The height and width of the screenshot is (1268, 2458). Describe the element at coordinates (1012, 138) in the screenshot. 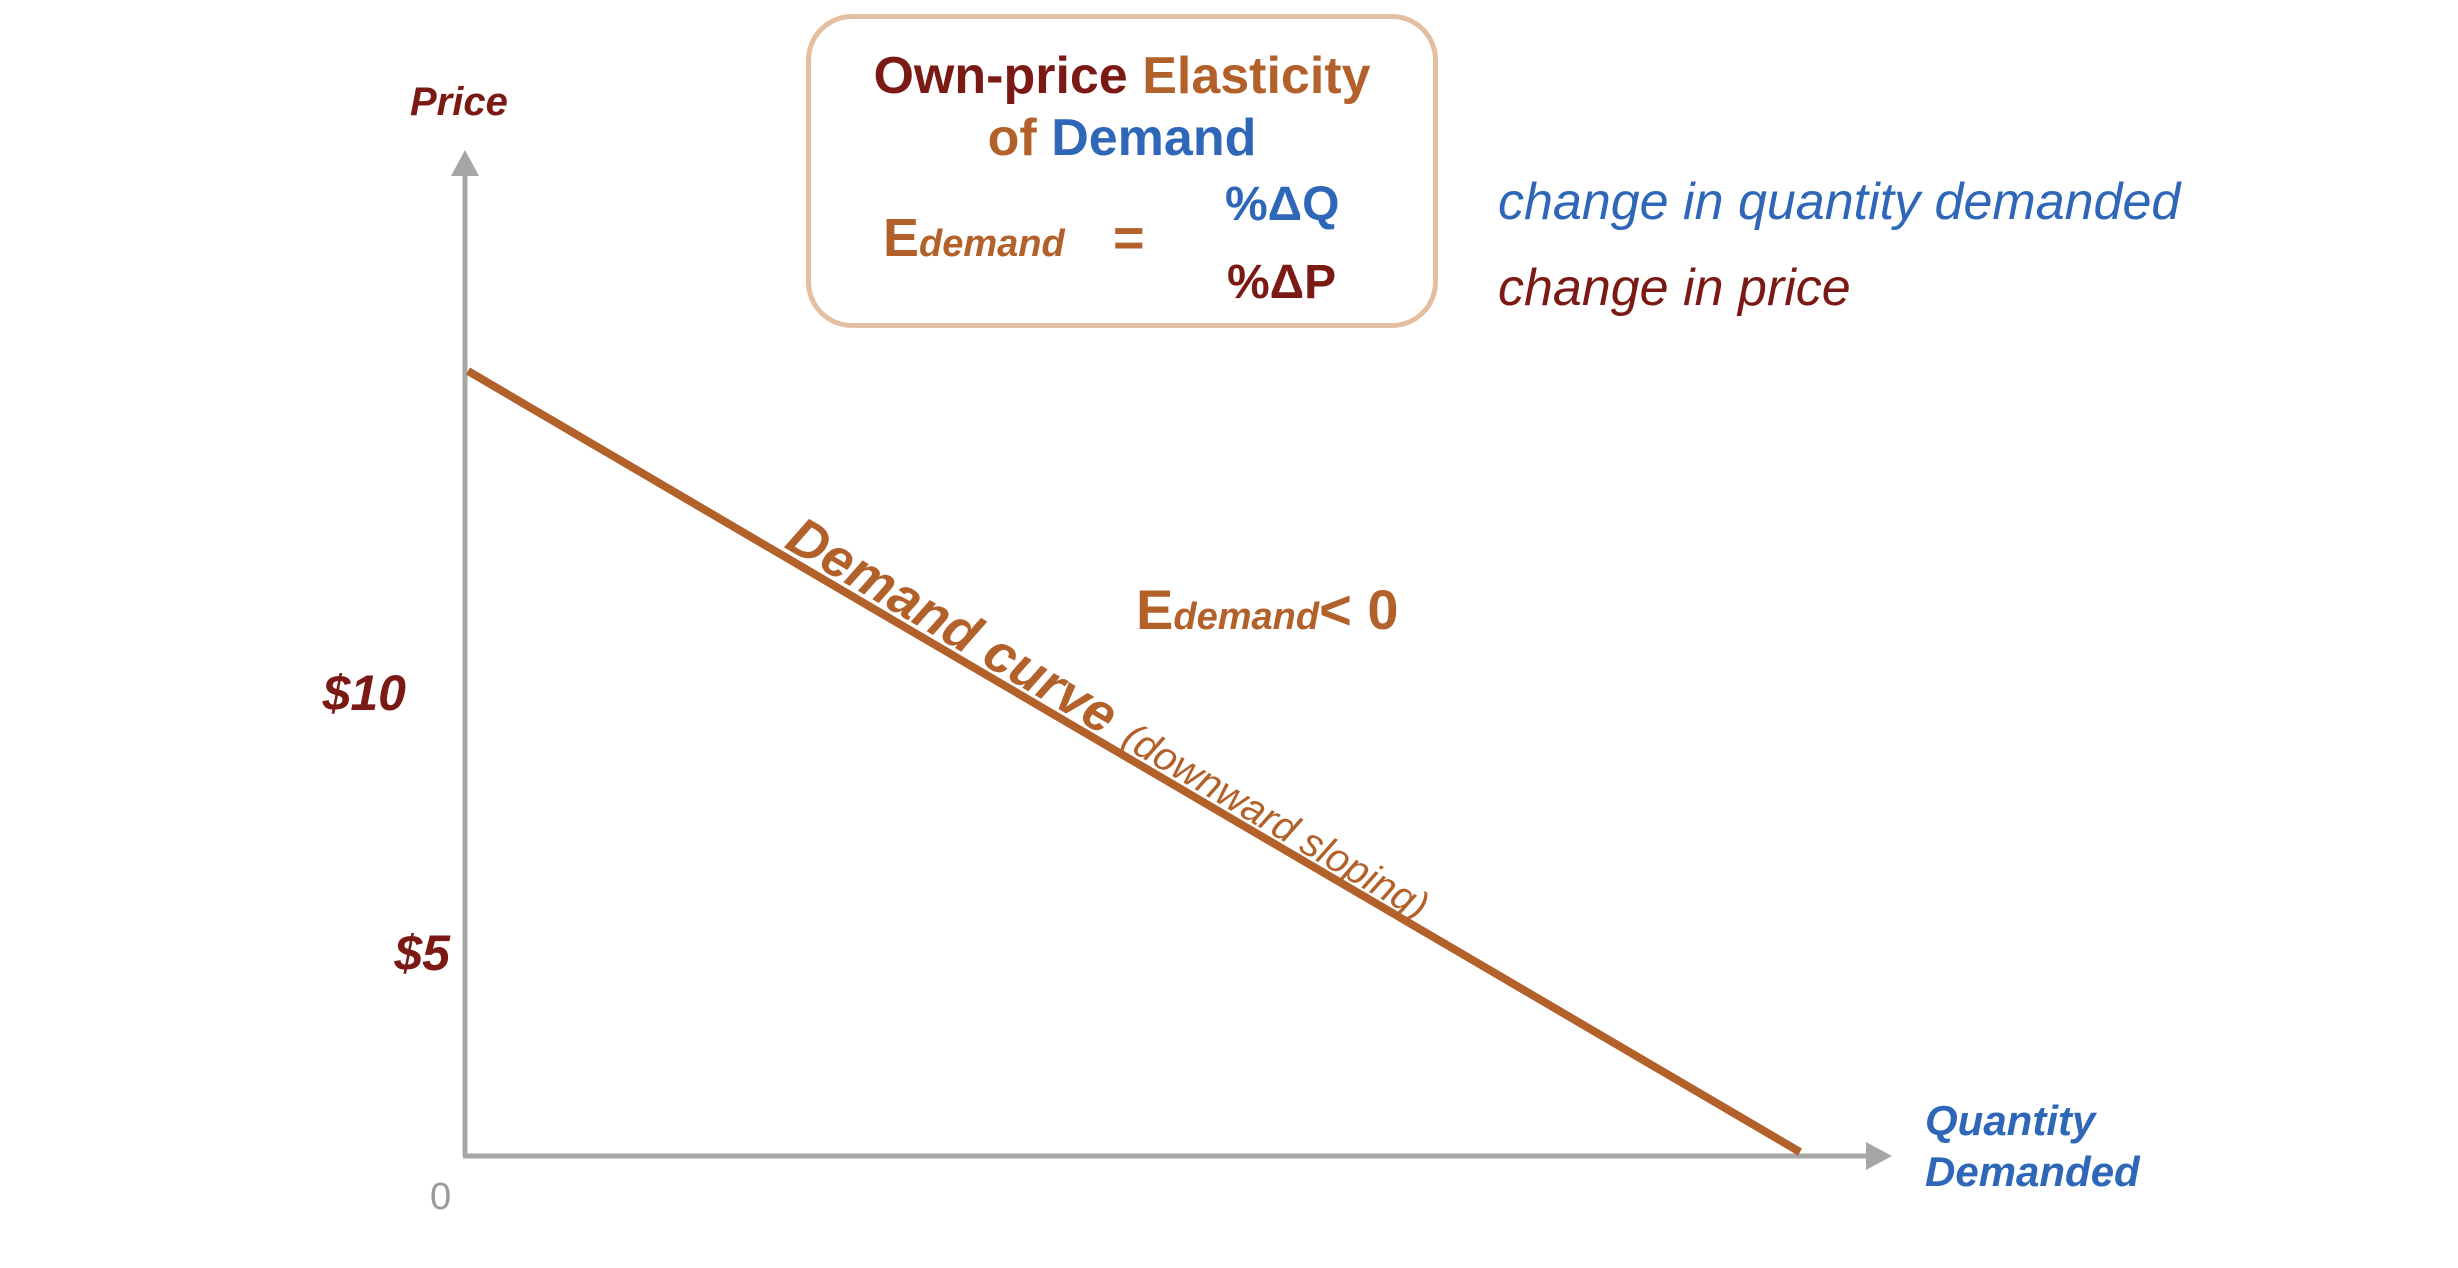

I see `title-of: of` at that location.